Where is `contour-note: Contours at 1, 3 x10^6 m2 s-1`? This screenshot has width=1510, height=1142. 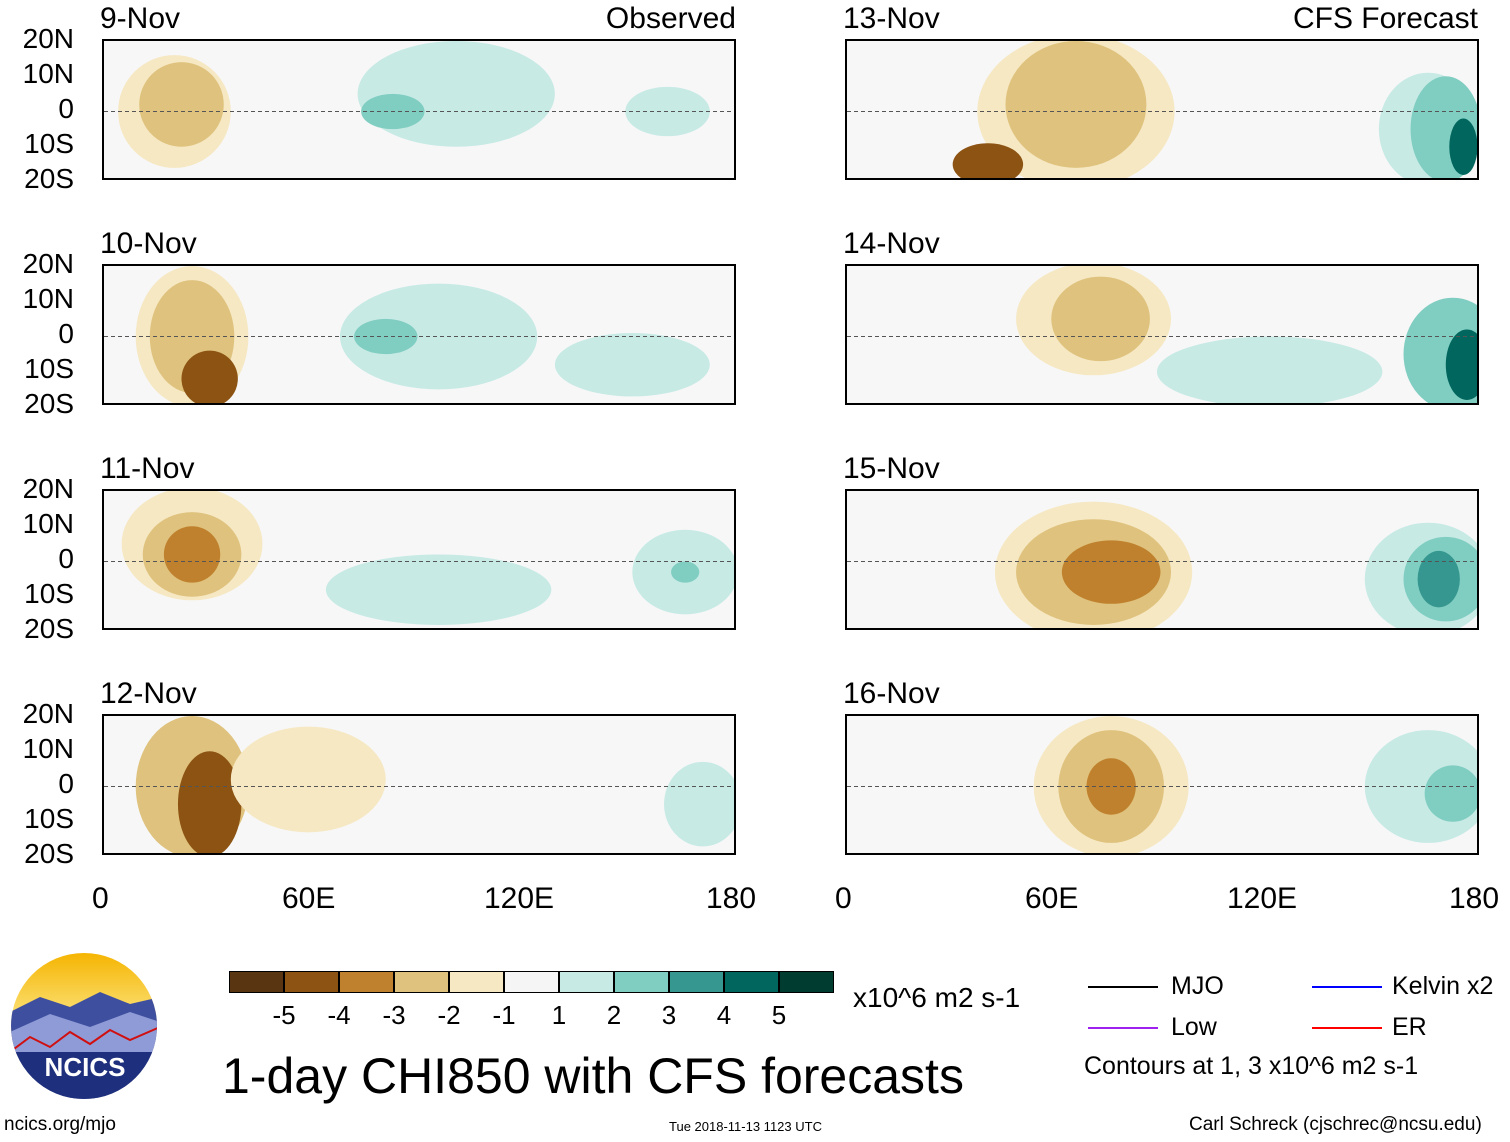 contour-note: Contours at 1, 3 x10^6 m2 s-1 is located at coordinates (1251, 1066).